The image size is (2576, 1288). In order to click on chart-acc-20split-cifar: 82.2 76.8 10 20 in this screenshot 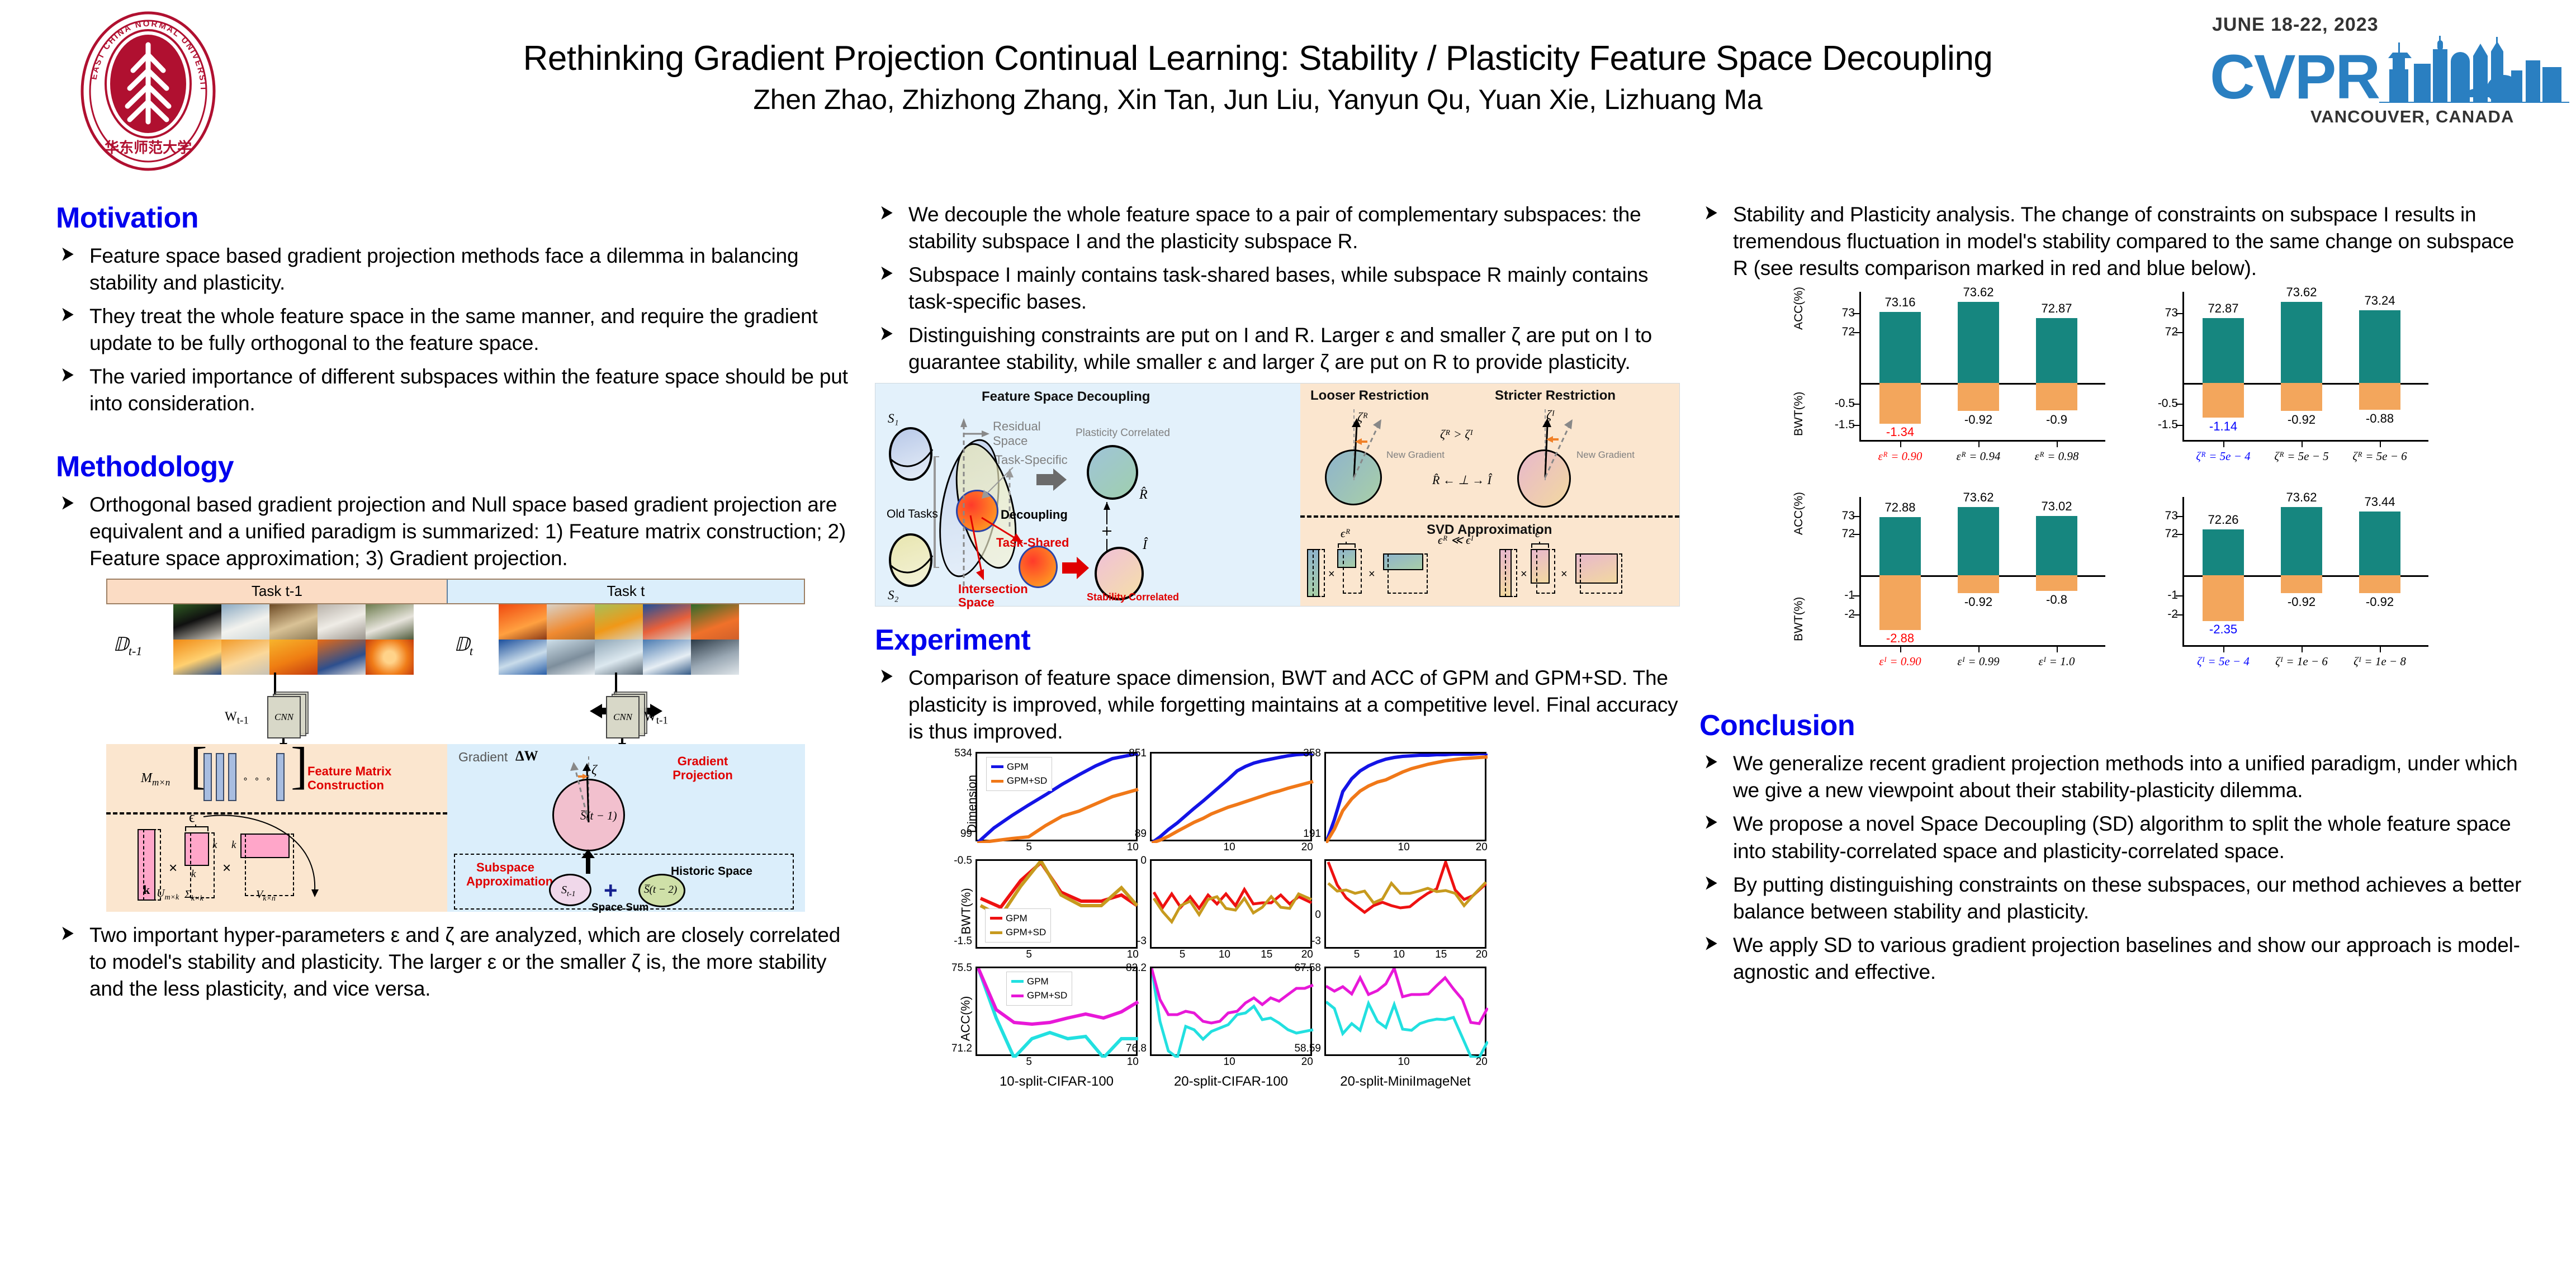, I will do `click(1220, 1015)`.